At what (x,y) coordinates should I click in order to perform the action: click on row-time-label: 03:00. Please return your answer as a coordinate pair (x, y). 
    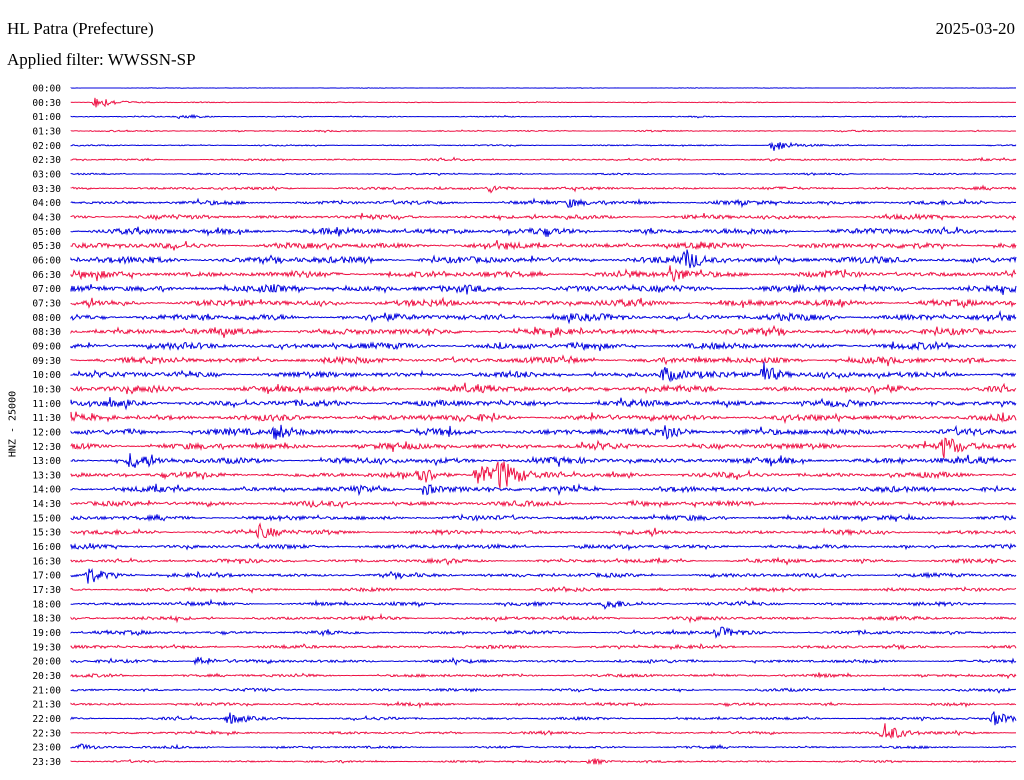
    Looking at the image, I should click on (46, 174).